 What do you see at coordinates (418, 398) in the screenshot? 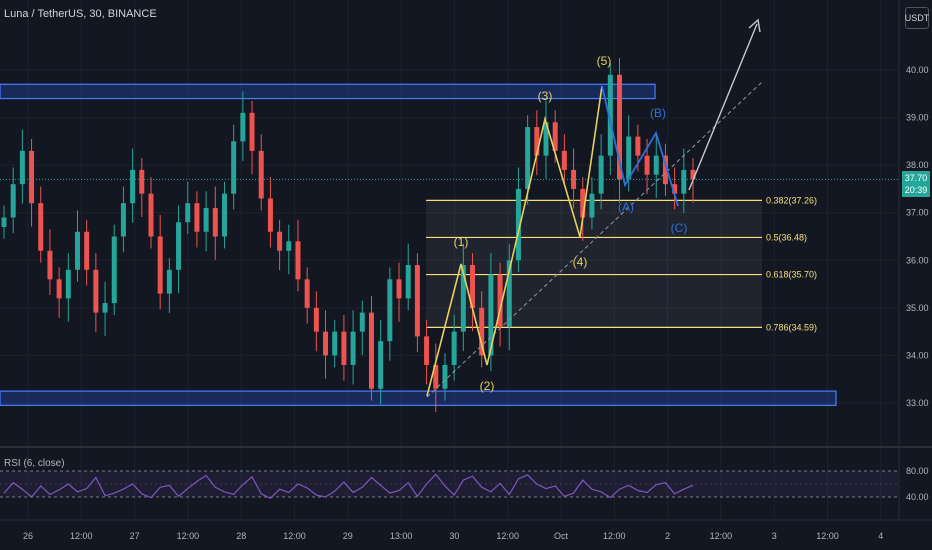
I see `support-zone` at bounding box center [418, 398].